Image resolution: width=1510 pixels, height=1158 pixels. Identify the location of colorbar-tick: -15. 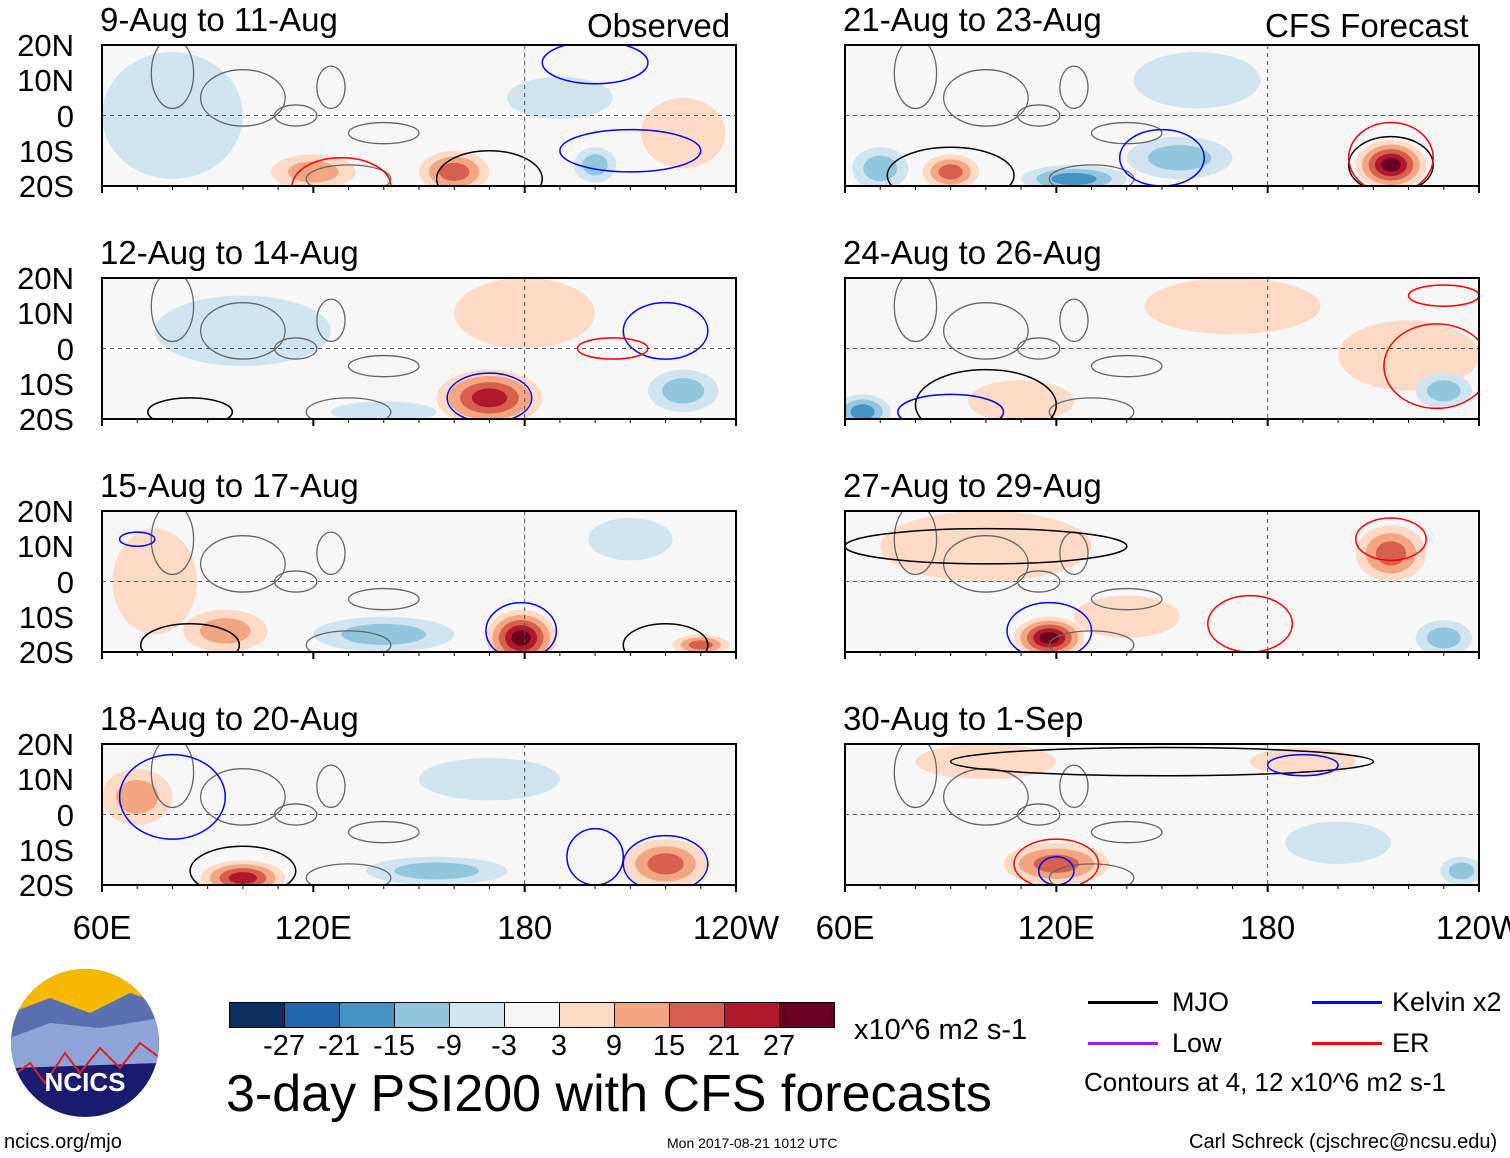
(394, 1046).